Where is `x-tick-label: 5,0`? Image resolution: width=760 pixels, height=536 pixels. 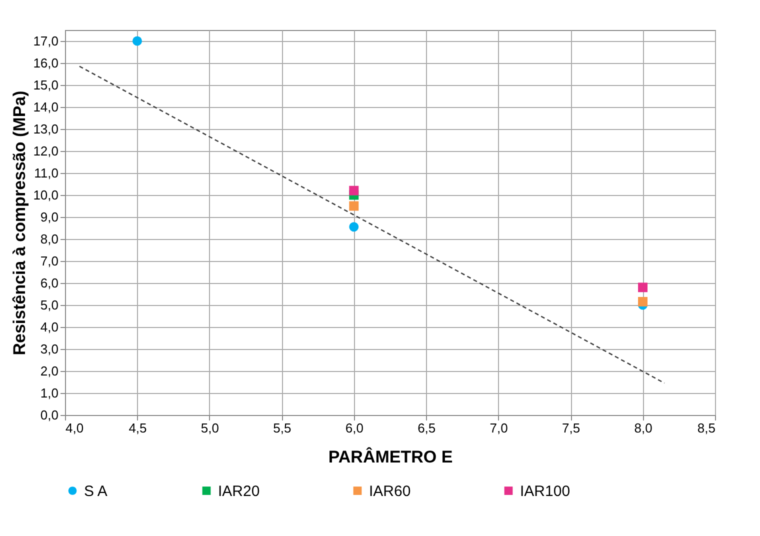
x-tick-label: 5,0 is located at coordinates (209, 428).